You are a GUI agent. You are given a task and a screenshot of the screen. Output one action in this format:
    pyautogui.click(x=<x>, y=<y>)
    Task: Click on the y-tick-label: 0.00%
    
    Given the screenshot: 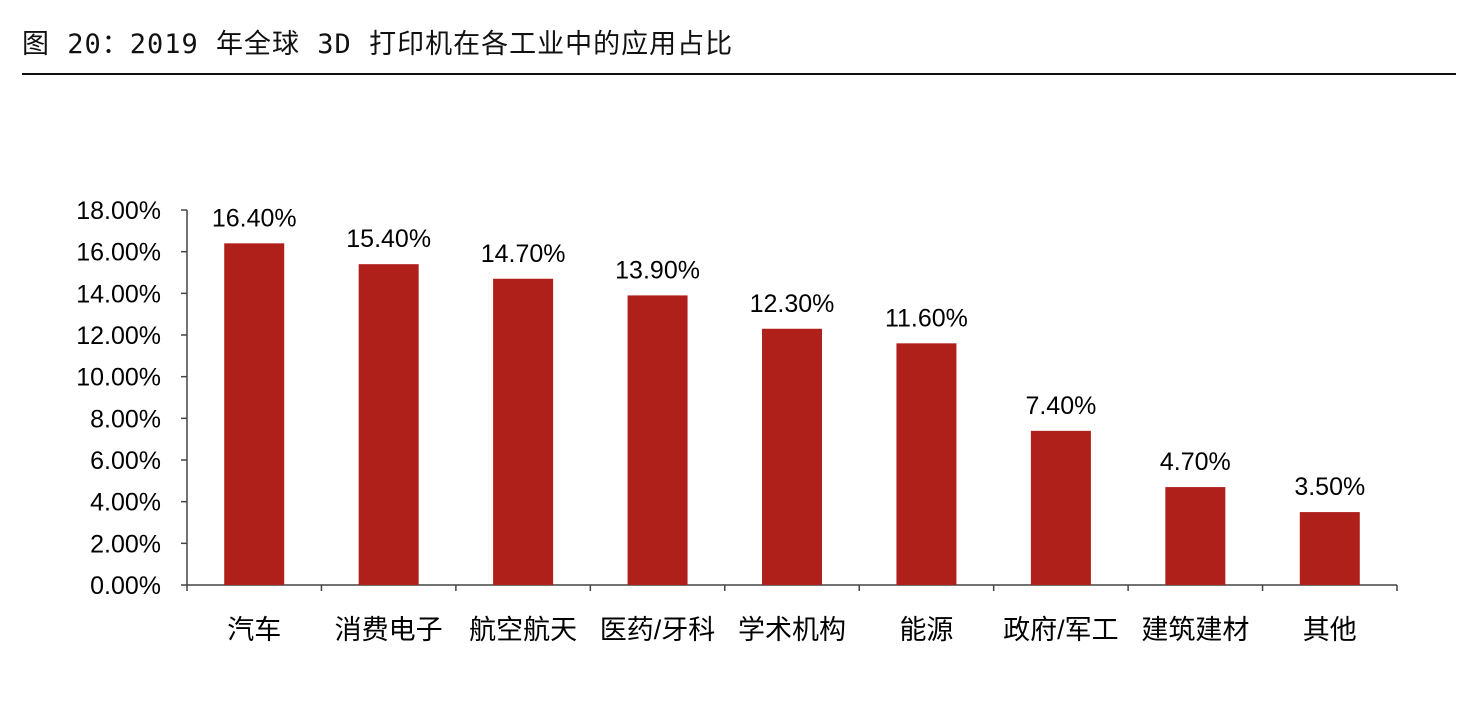 What is the action you would take?
    pyautogui.click(x=125, y=586)
    